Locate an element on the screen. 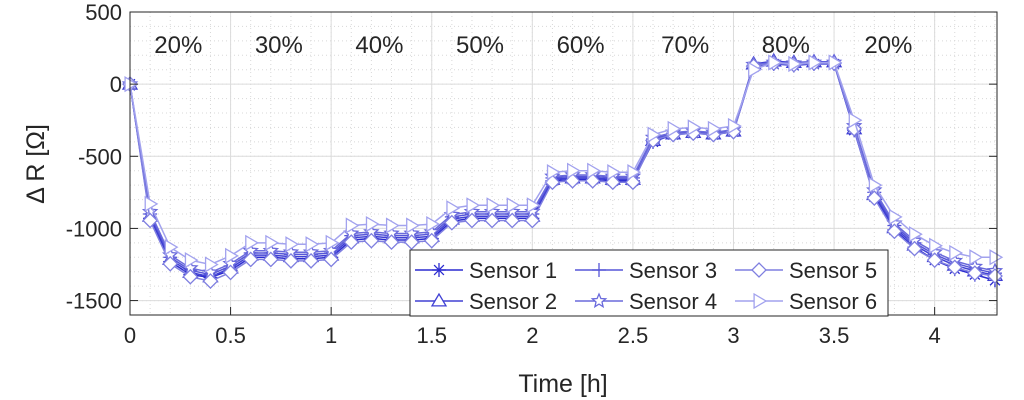  legend-label: Sensor 4 is located at coordinates (673, 301).